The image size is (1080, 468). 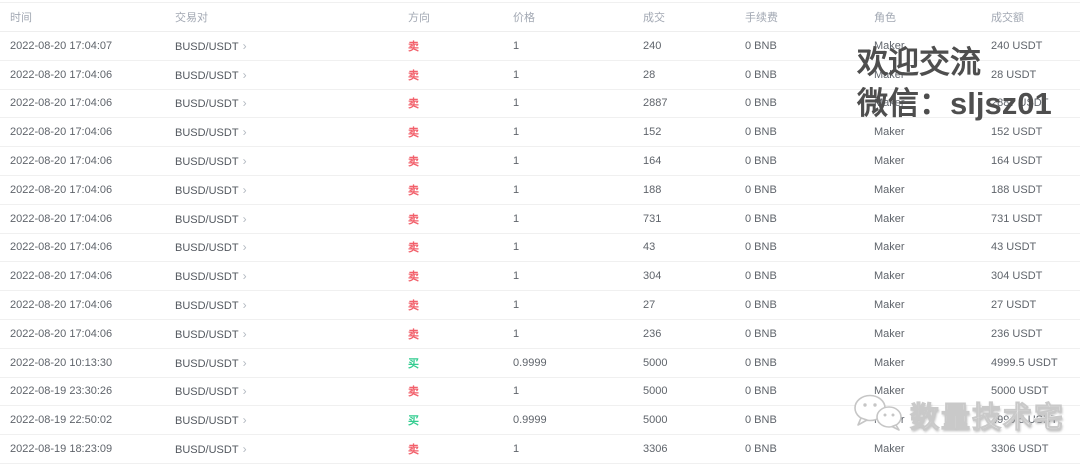 I want to click on cell-price: 0.9999, so click(x=530, y=420).